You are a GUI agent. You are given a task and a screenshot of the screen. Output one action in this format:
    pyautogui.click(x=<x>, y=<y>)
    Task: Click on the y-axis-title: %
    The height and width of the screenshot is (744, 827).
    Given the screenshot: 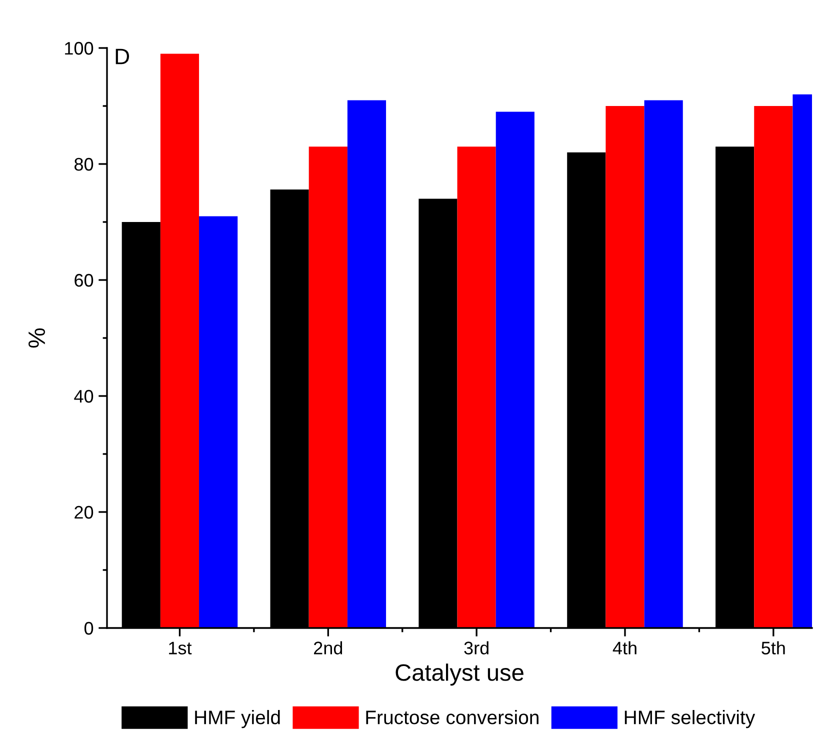 What is the action you would take?
    pyautogui.click(x=37, y=338)
    